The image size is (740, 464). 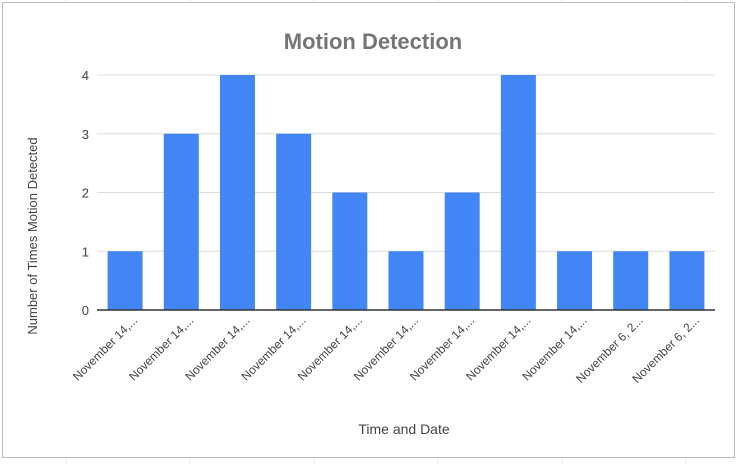 I want to click on chart-title: Motion Detection, so click(x=373, y=41).